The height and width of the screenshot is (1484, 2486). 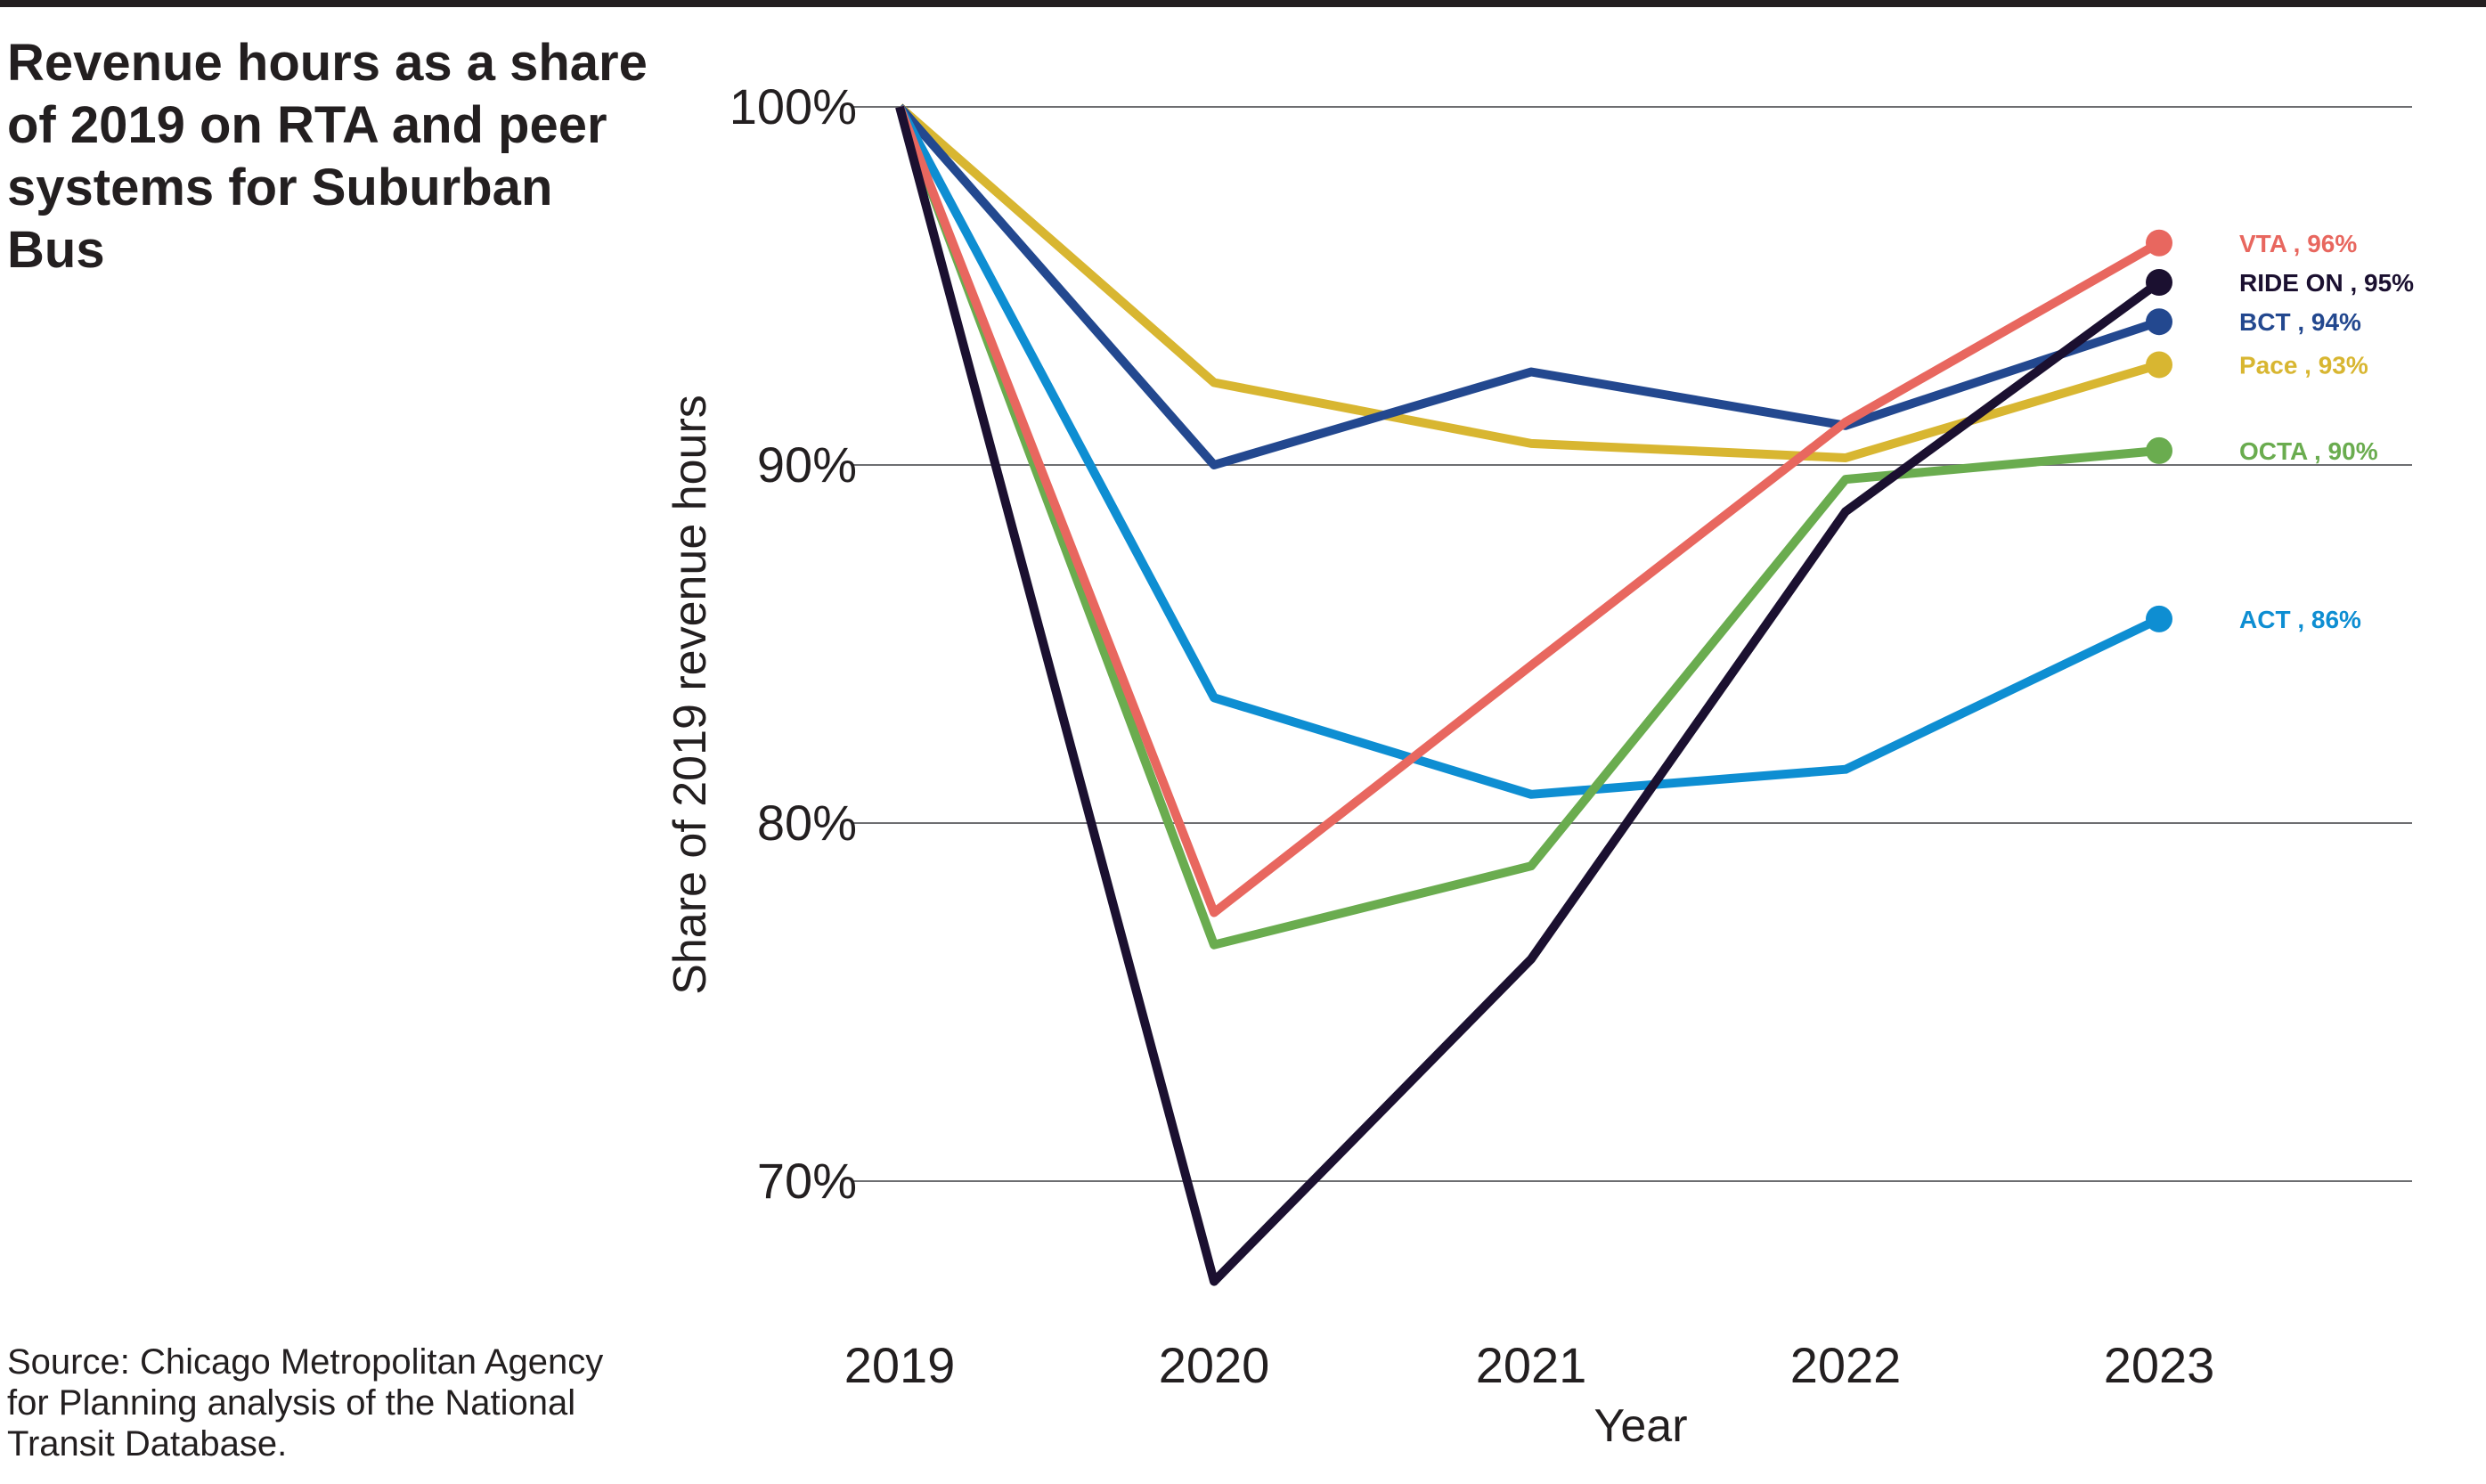 I want to click on x-tick-label: 2022, so click(x=1846, y=1365).